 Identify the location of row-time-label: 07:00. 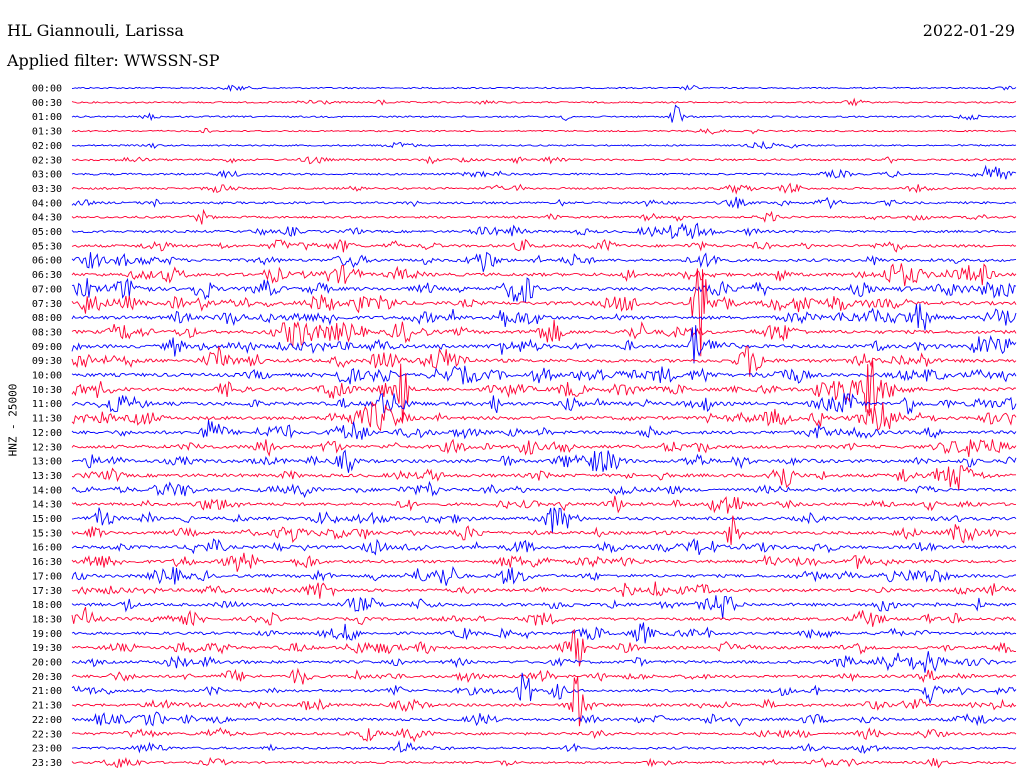
(47, 289).